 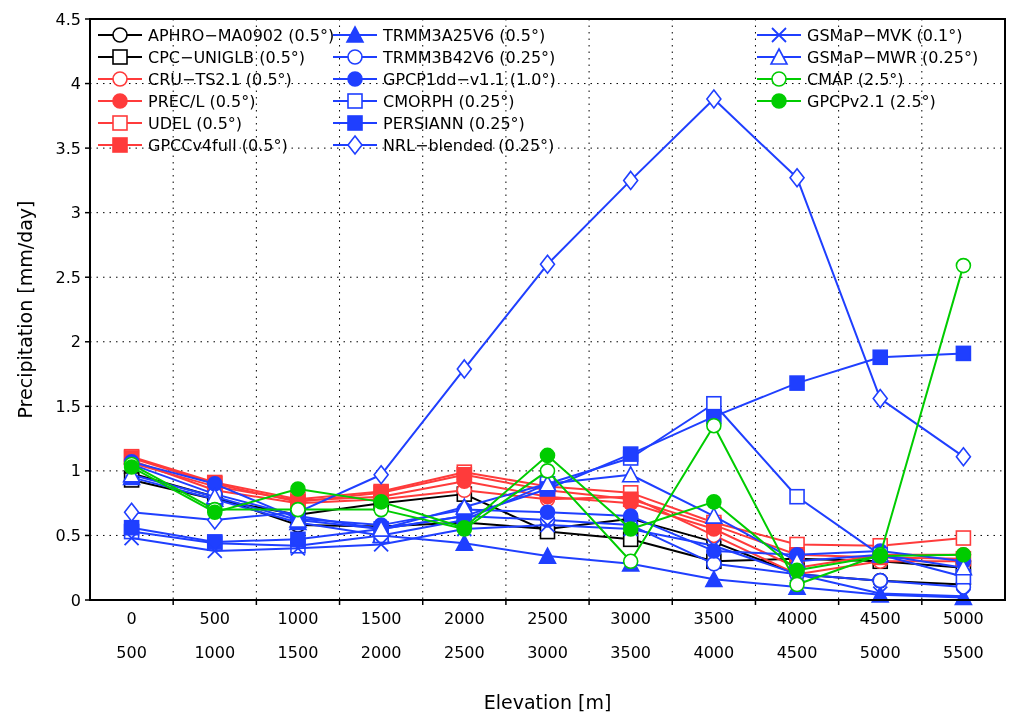 I want to click on legend-label: CMORPH (0.25°), so click(x=449, y=101).